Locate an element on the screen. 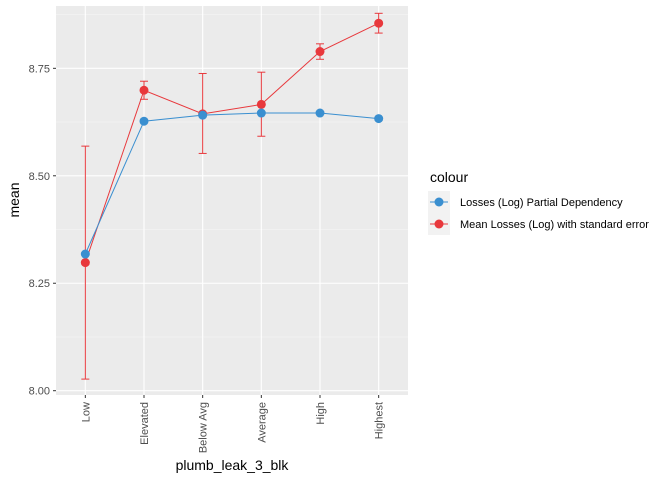 This screenshot has width=672, height=480. legend-title: colour is located at coordinates (449, 177).